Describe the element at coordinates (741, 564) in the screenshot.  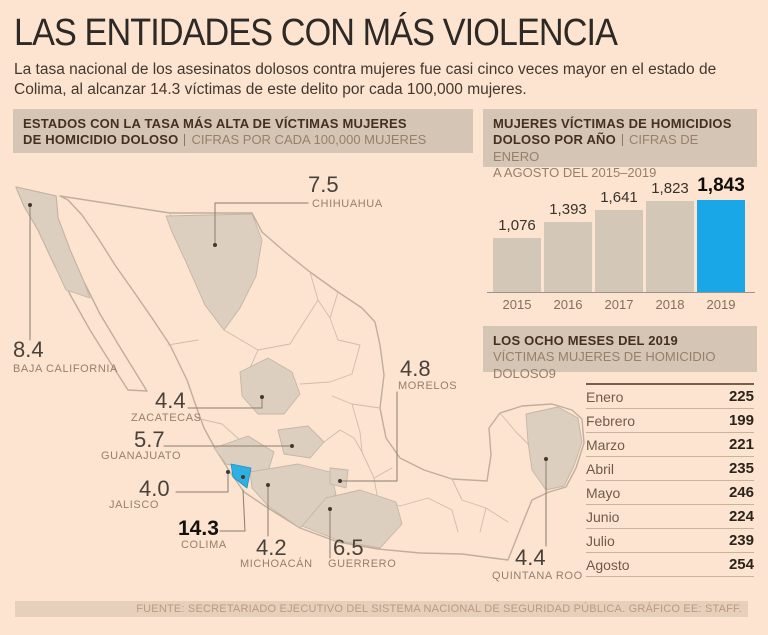
I see `month-value: 254` at that location.